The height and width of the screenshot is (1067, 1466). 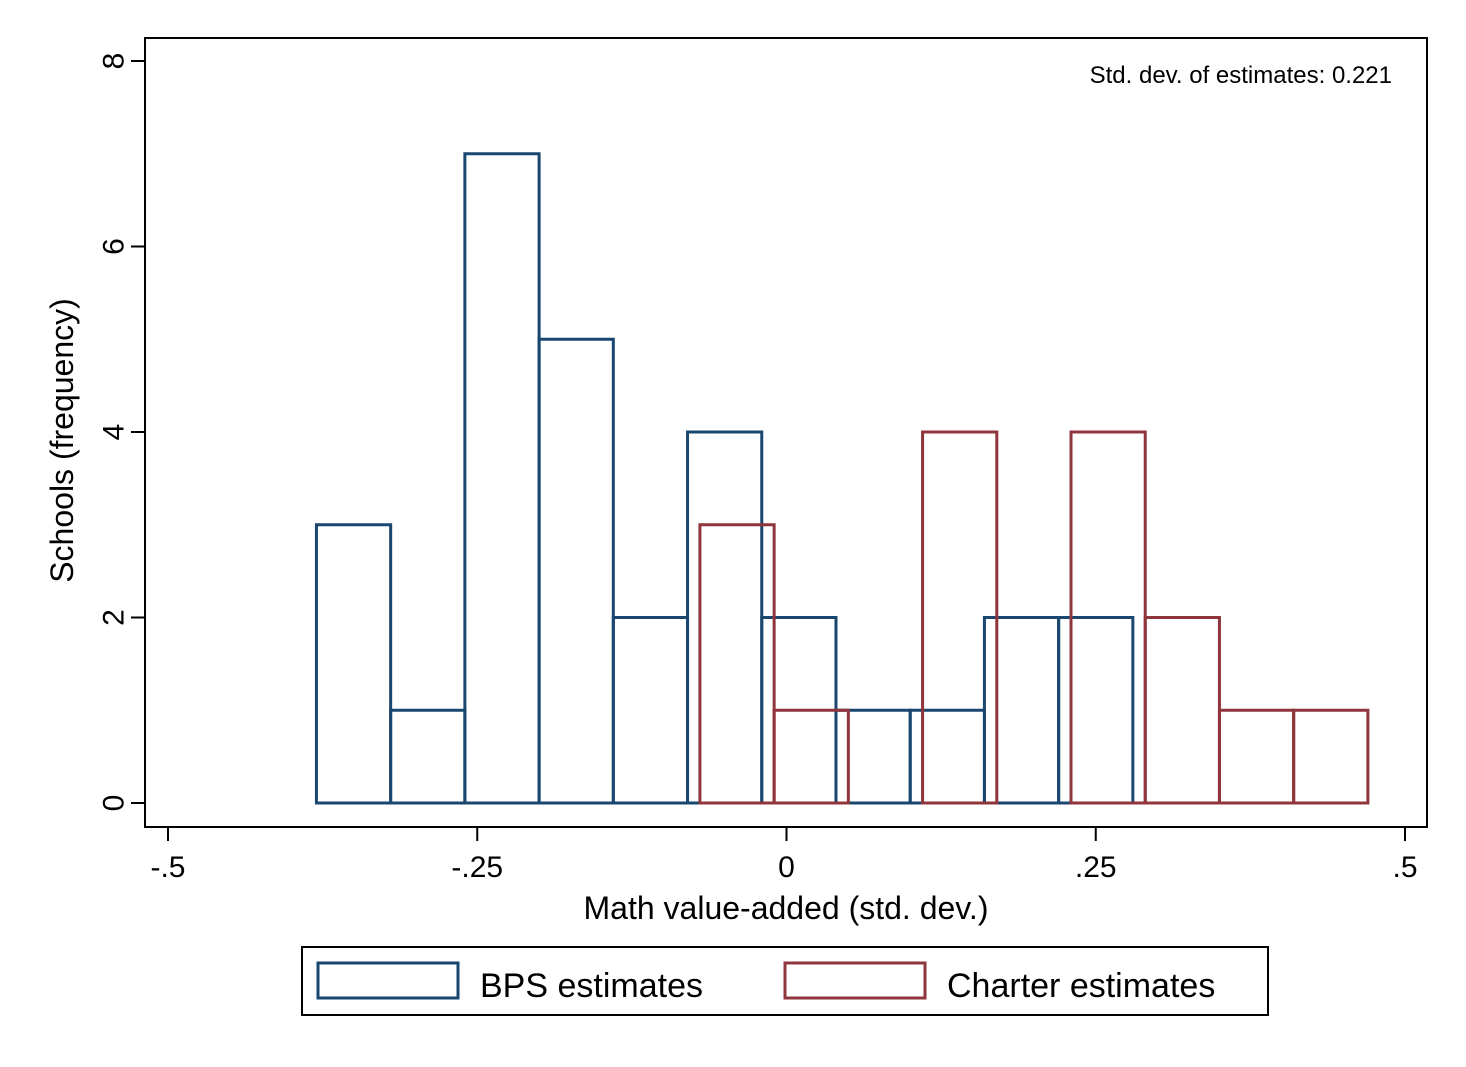 What do you see at coordinates (114, 432) in the screenshot?
I see `y-tick-label: 4` at bounding box center [114, 432].